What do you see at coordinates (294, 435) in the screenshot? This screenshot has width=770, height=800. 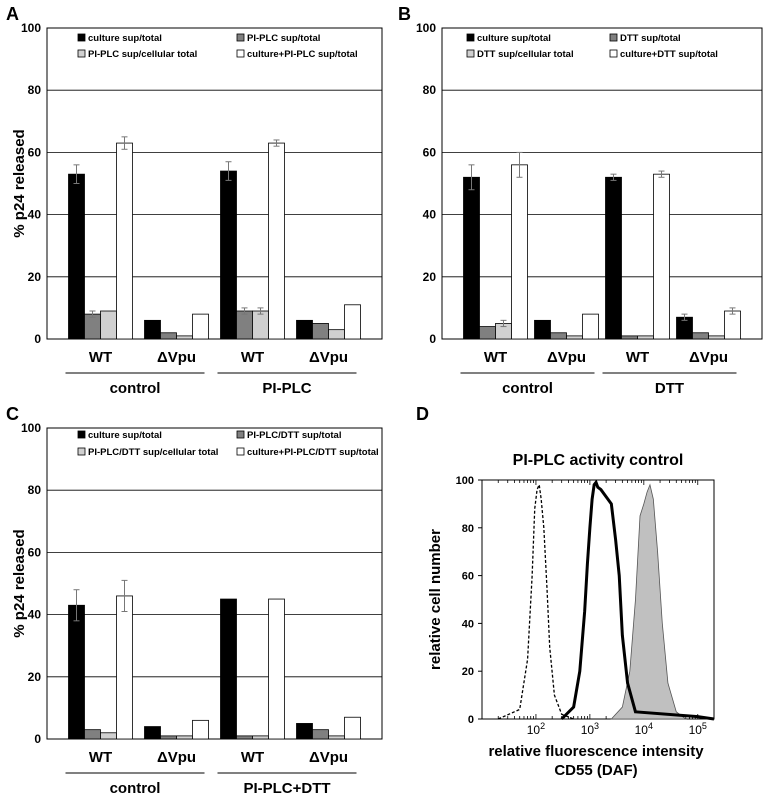 I see `legend-label: PI-PLC/DTT sup/total` at bounding box center [294, 435].